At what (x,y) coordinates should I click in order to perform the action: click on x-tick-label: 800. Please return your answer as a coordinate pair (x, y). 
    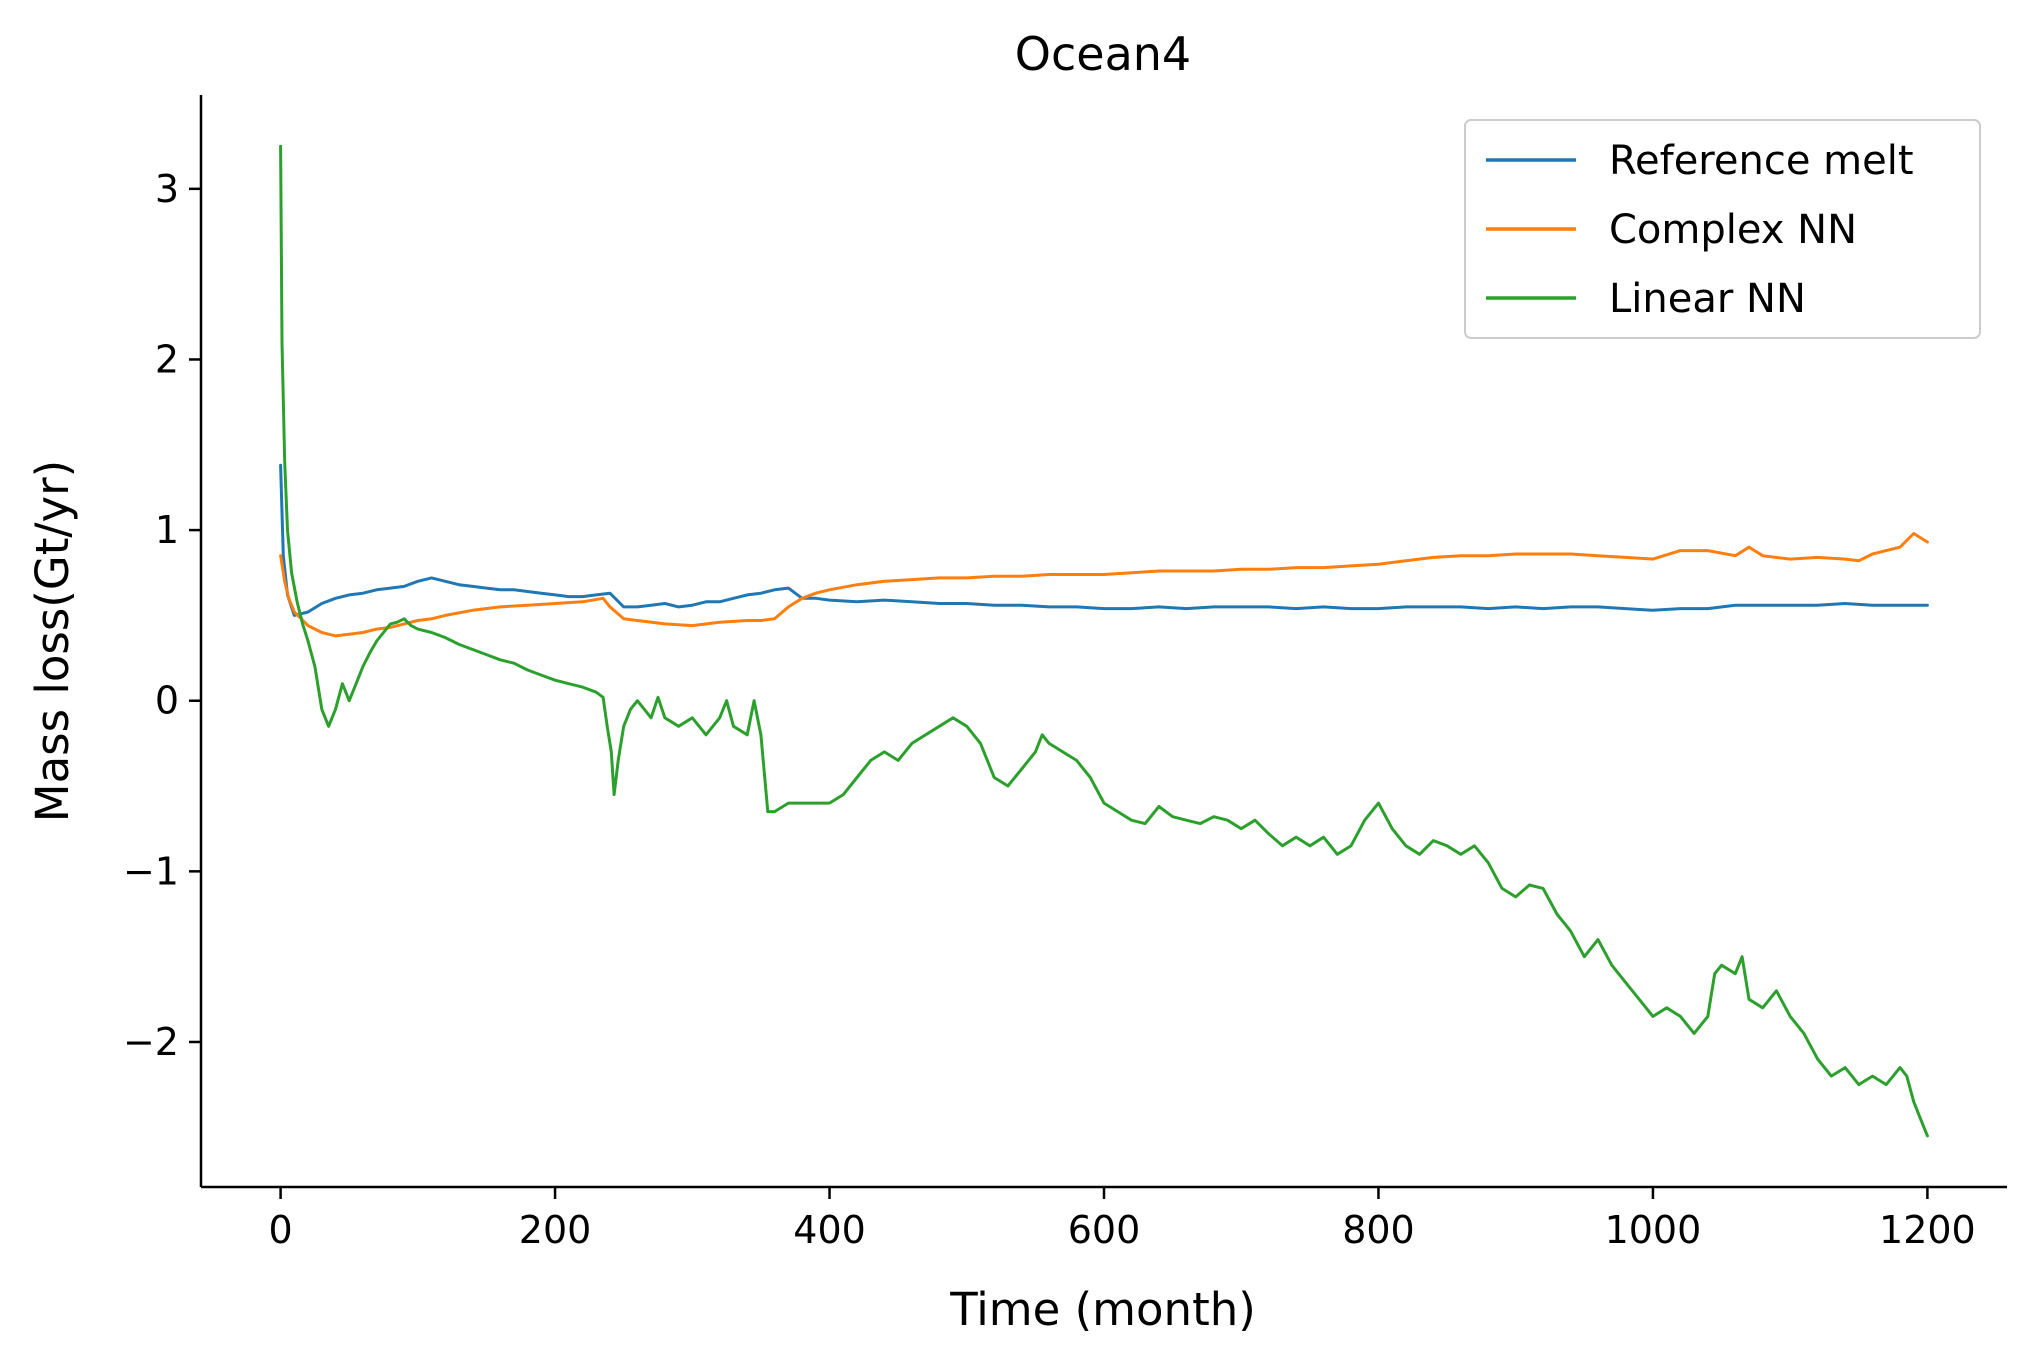
    Looking at the image, I should click on (1378, 1230).